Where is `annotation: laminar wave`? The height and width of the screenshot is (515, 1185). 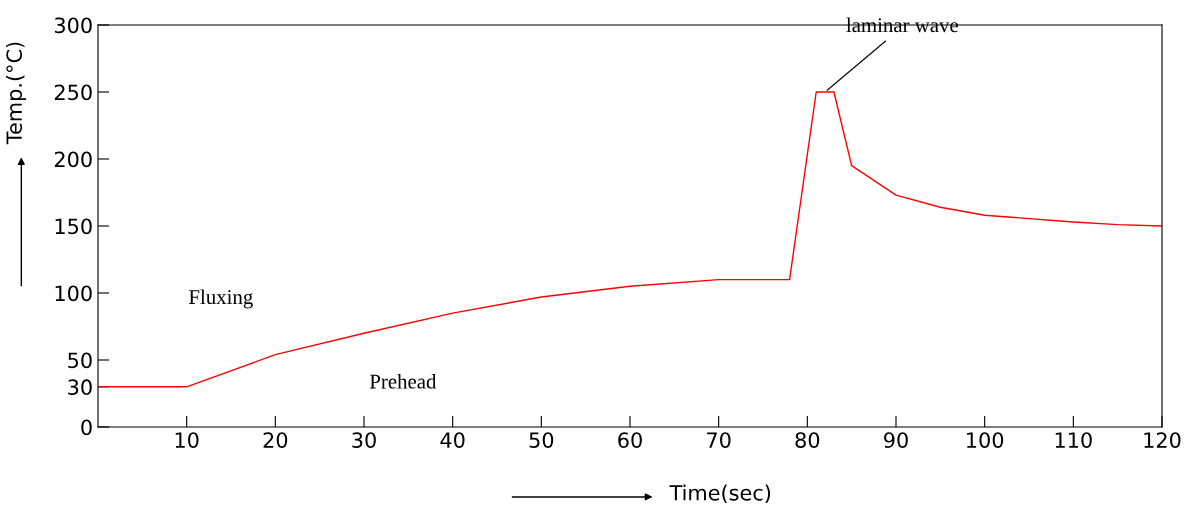 annotation: laminar wave is located at coordinates (902, 25).